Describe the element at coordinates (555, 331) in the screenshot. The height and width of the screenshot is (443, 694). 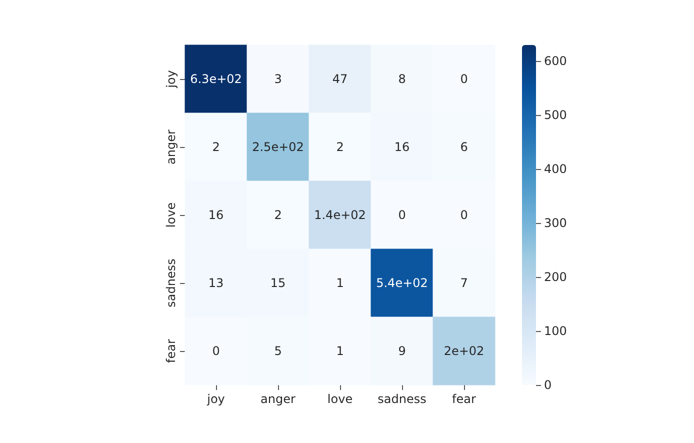
I see `color-bar-label: 100` at that location.